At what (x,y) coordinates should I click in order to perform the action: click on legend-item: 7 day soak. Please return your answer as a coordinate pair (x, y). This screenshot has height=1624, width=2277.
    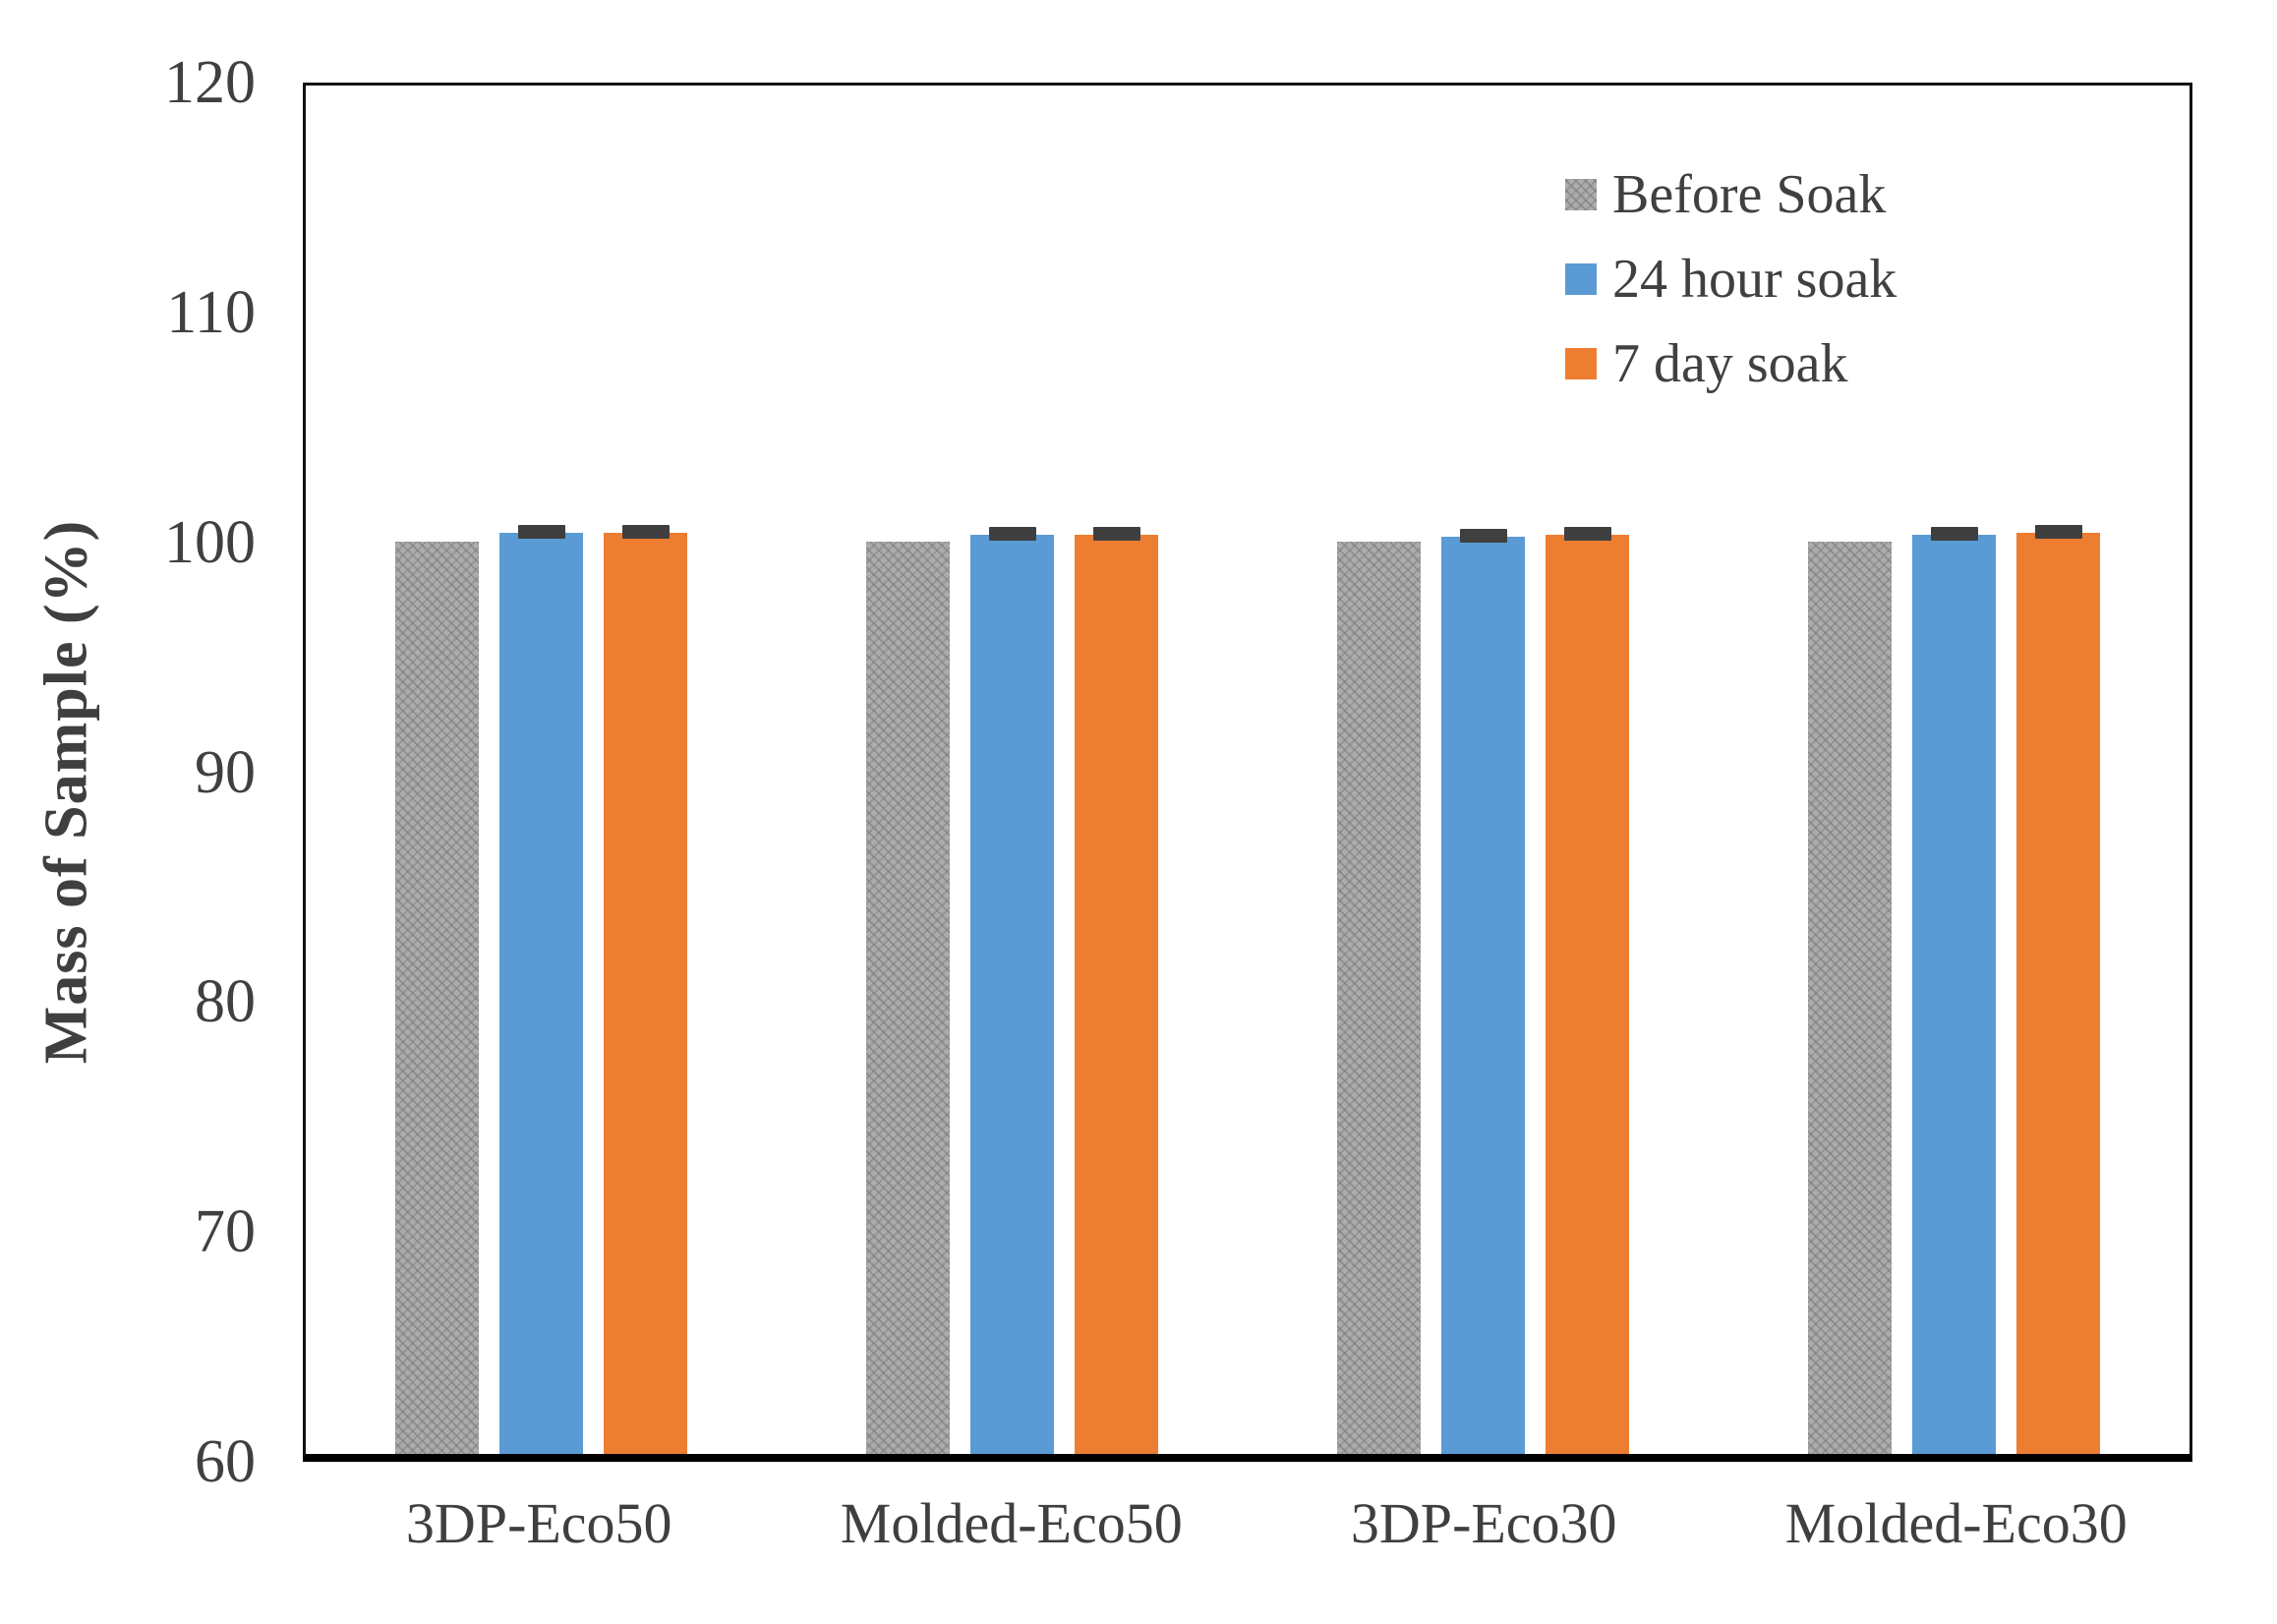
    Looking at the image, I should click on (1731, 363).